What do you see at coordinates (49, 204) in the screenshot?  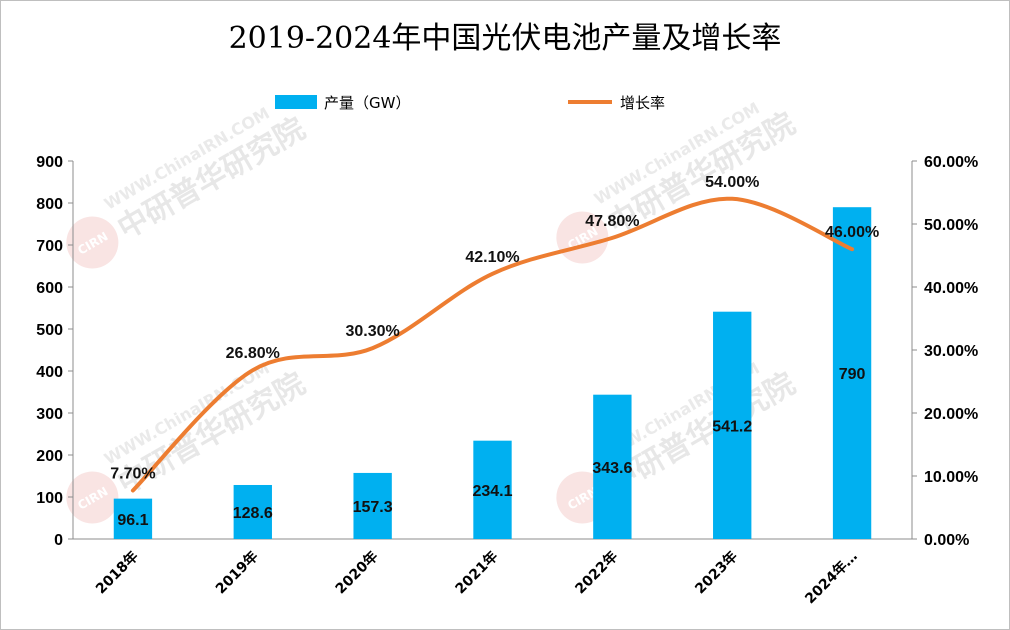 I see `y-left-tick-label: 800` at bounding box center [49, 204].